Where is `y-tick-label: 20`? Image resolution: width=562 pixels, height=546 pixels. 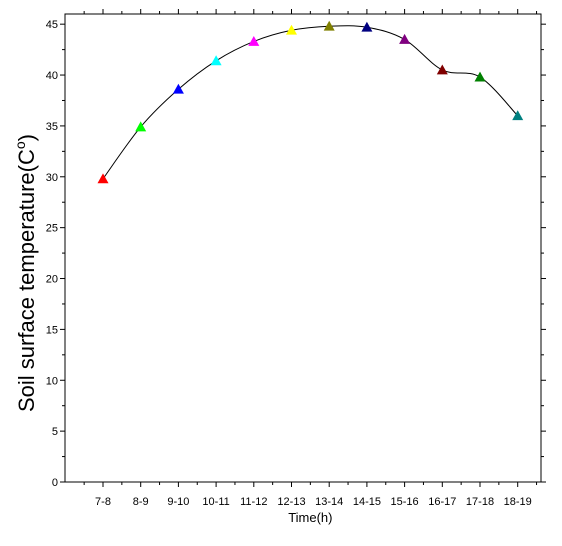
y-tick-label: 20 is located at coordinates (52, 280).